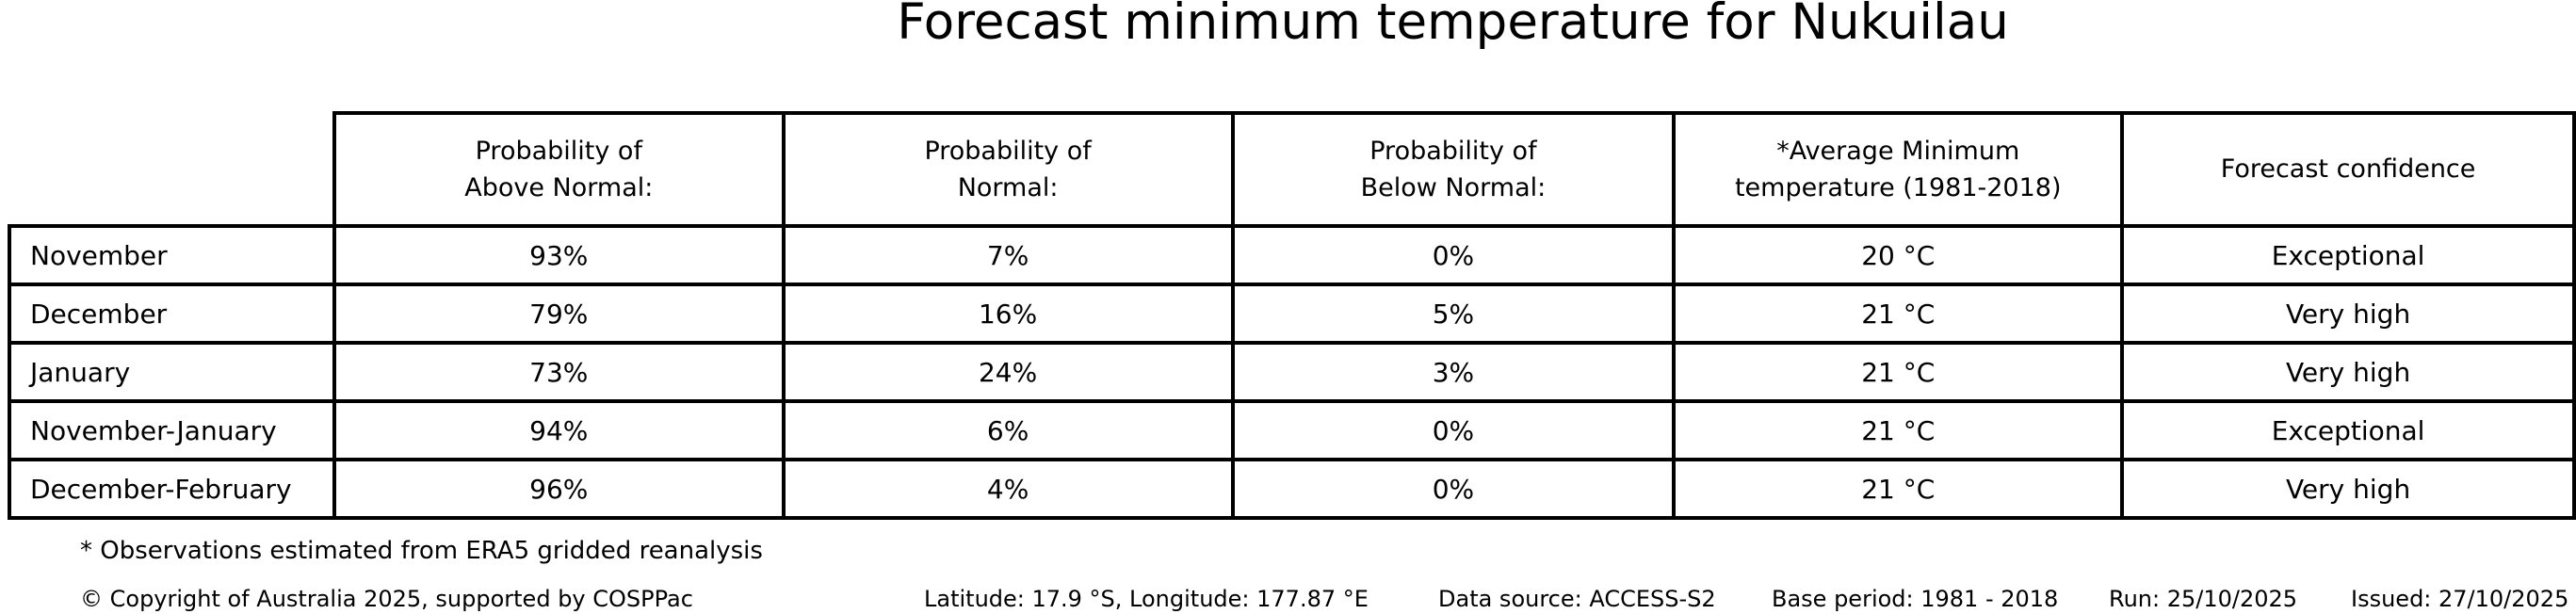 This screenshot has width=2576, height=614. Describe the element at coordinates (1898, 169) in the screenshot. I see `col-header-average-min-temp: *Average Minimum temperature (1981-2018)` at that location.